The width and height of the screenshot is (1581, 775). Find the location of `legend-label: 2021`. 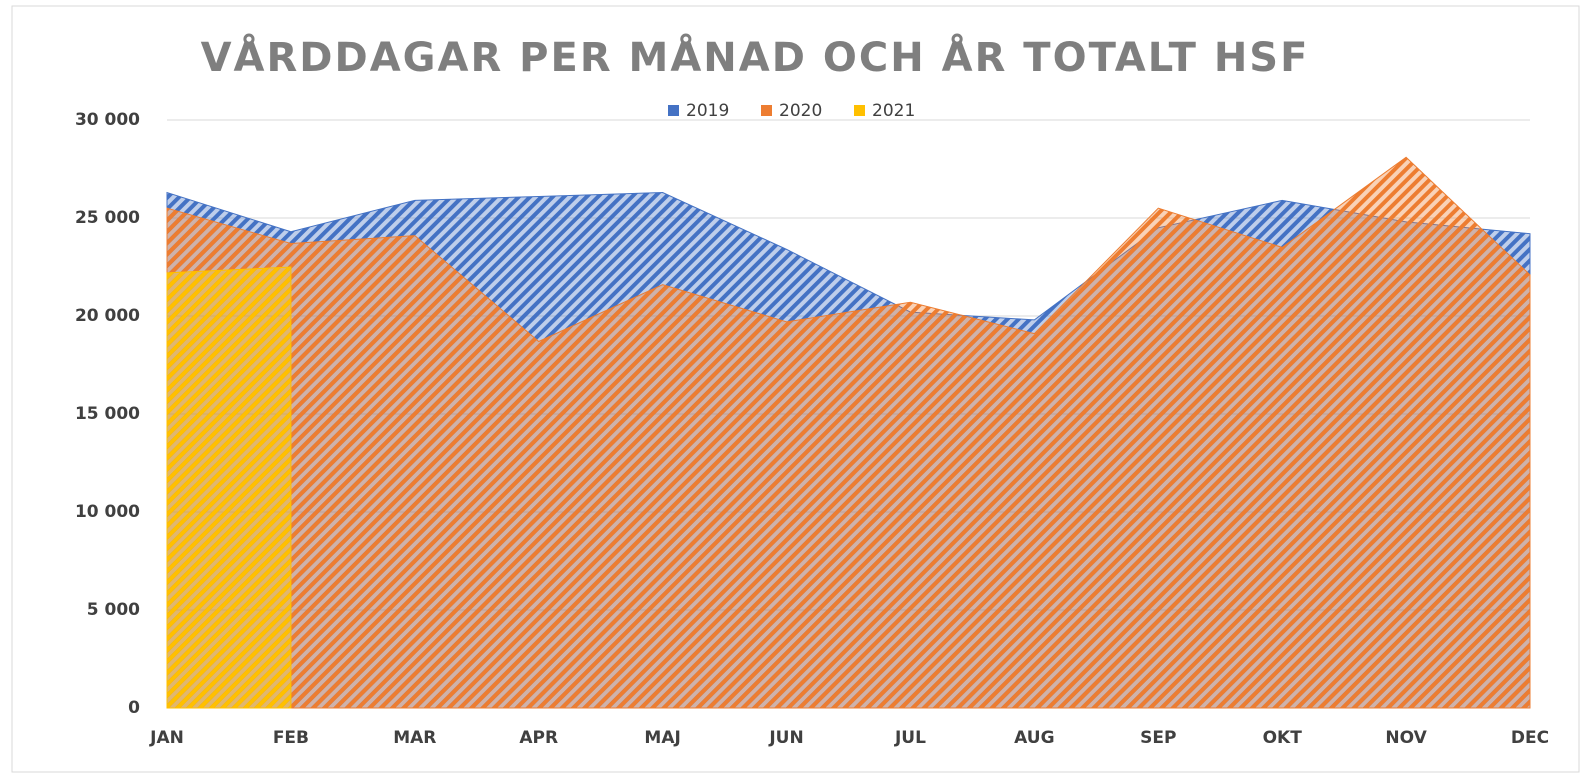

legend-label: 2021 is located at coordinates (893, 111).